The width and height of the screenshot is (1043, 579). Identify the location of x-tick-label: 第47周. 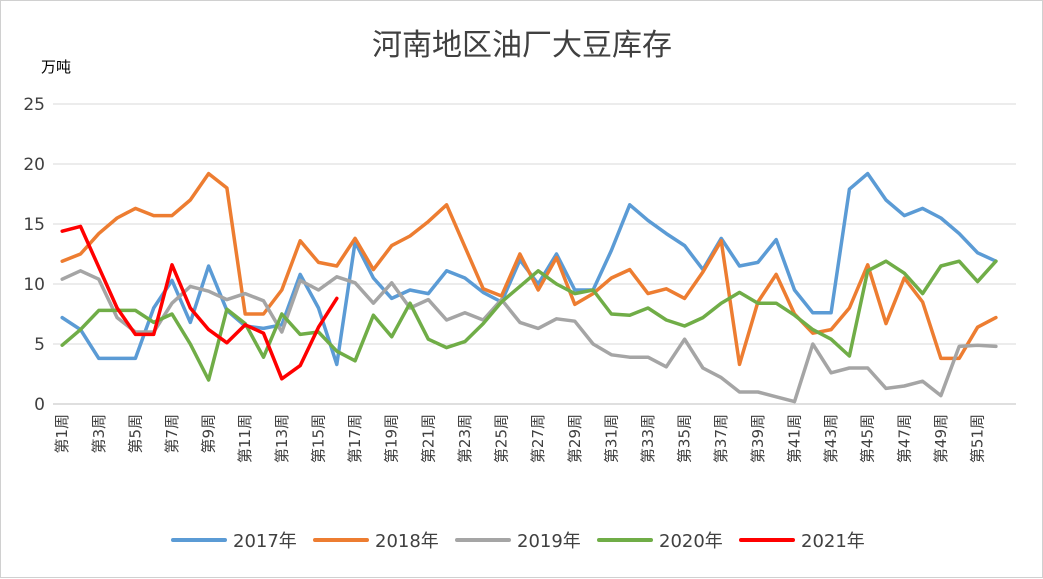
(904, 438).